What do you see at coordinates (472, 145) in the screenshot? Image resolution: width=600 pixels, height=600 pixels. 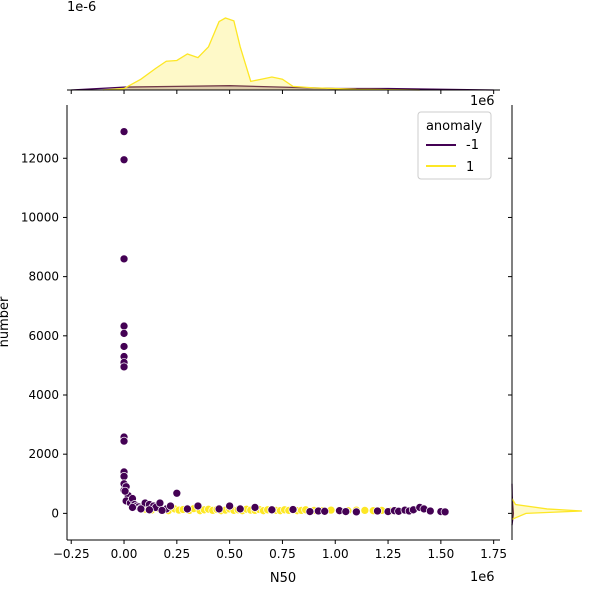 I see `legend-label-neg1: -1` at bounding box center [472, 145].